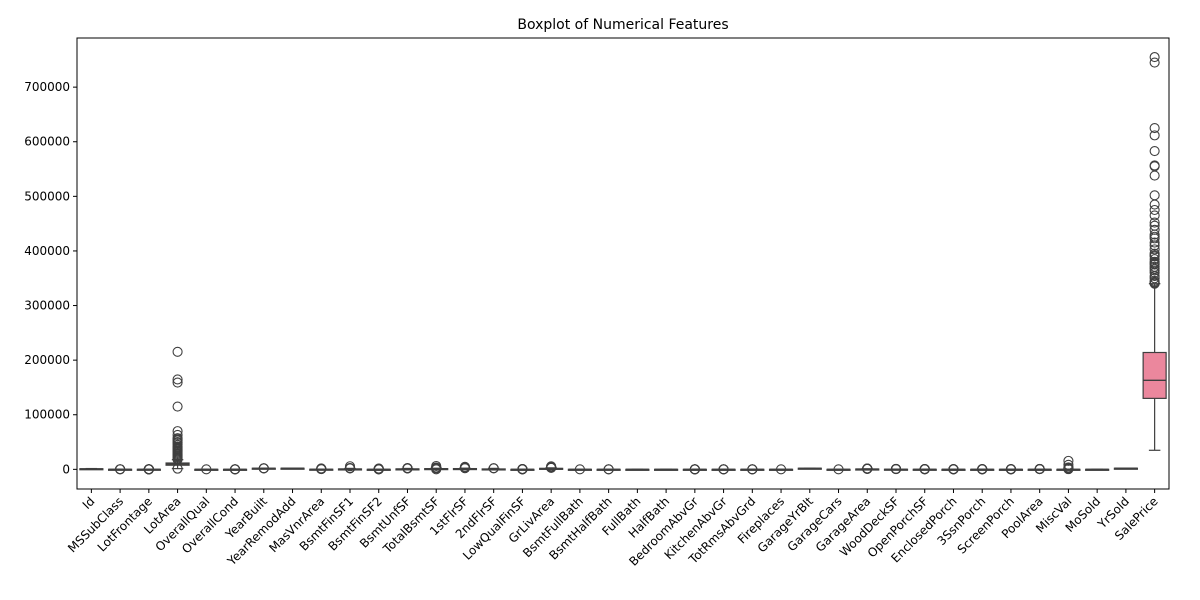  Describe the element at coordinates (47, 360) in the screenshot. I see `y-tick-label: 200000` at that location.